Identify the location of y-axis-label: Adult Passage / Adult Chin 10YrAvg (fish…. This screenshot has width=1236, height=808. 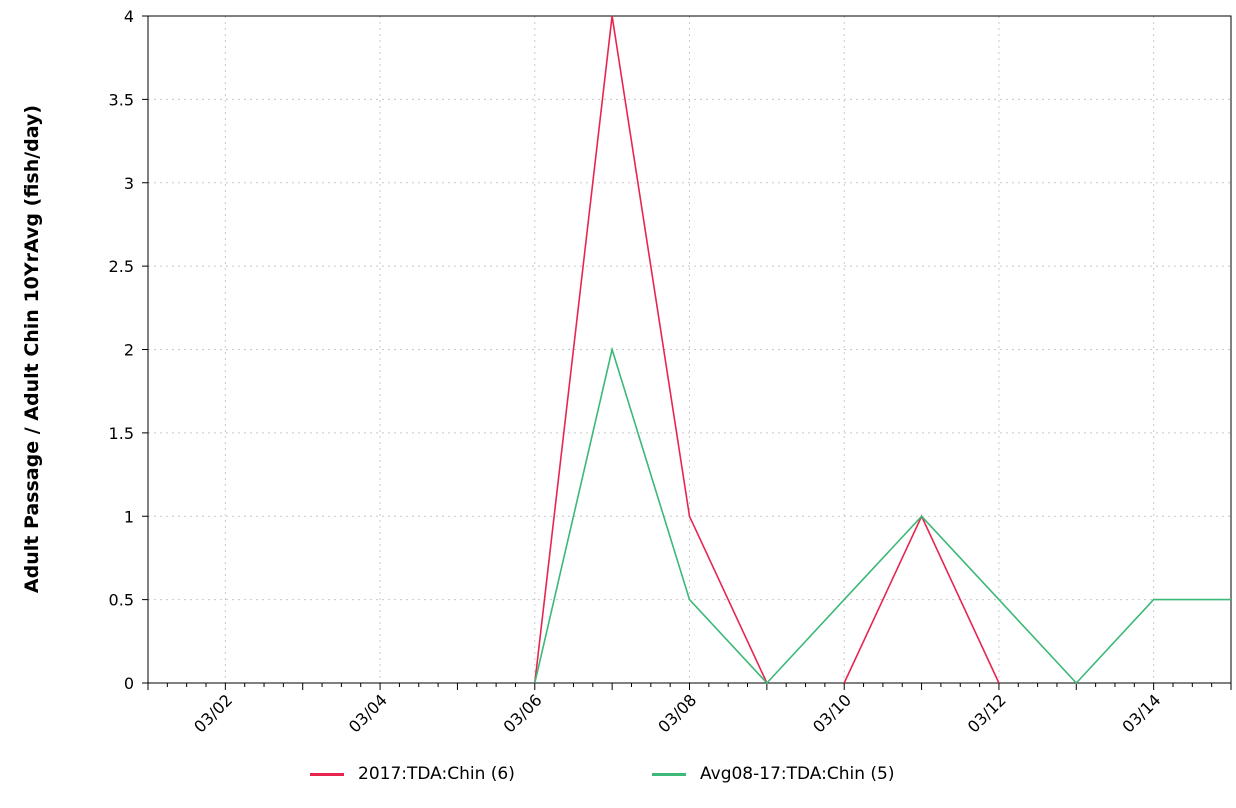
(32, 349).